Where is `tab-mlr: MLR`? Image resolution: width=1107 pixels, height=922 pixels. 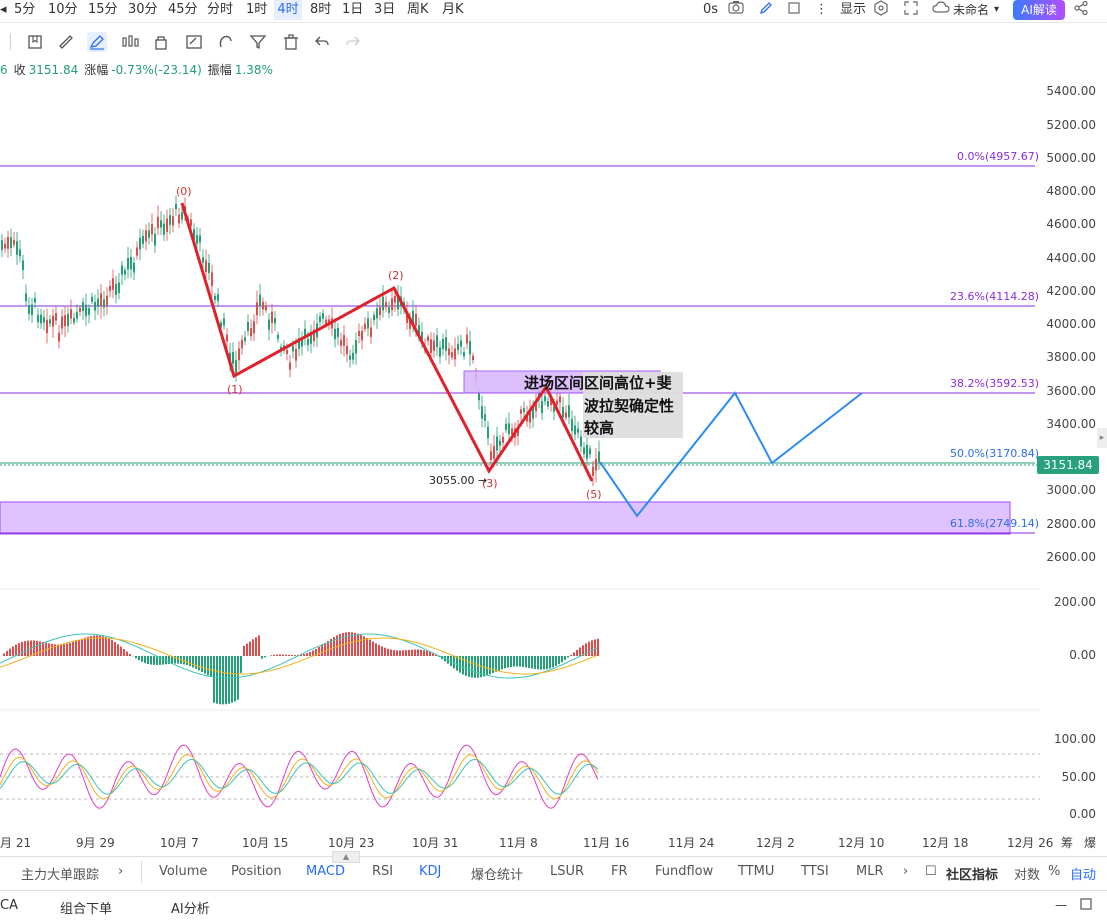
tab-mlr: MLR is located at coordinates (870, 871).